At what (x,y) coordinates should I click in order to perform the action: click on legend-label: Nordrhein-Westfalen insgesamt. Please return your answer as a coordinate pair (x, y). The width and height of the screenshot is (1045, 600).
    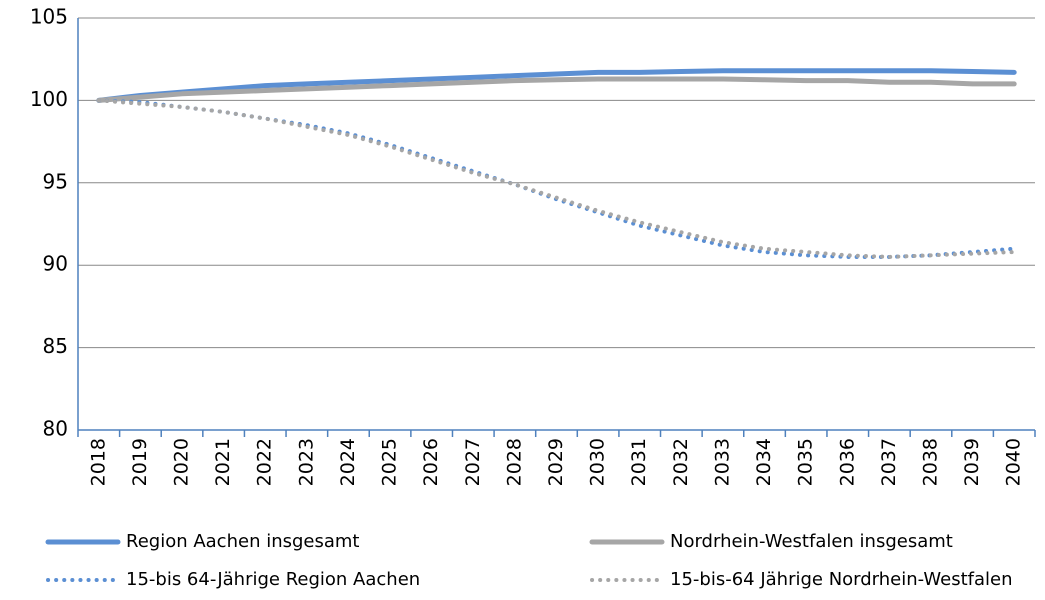
    Looking at the image, I should click on (811, 541).